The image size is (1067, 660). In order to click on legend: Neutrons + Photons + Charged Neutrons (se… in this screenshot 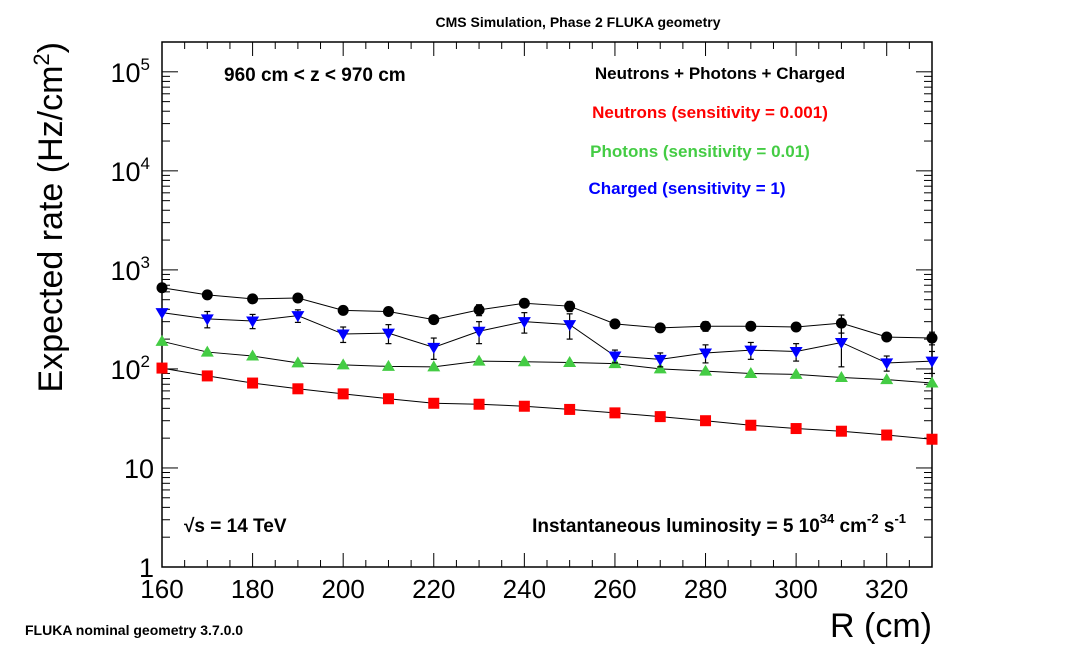, I will do `click(717, 131)`.